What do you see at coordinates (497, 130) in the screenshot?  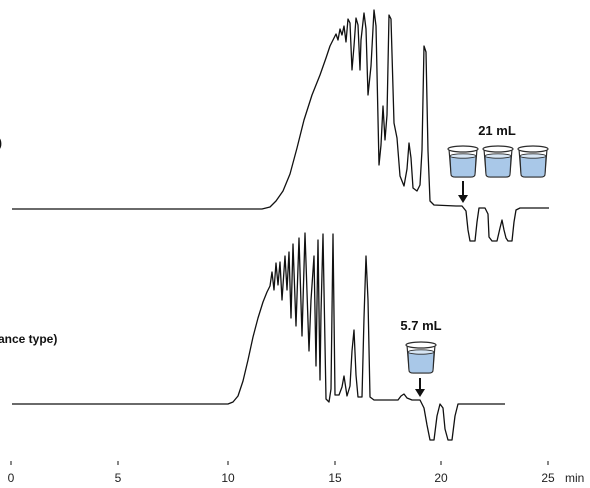 I see `upper-collection-volume: 21 mL` at bounding box center [497, 130].